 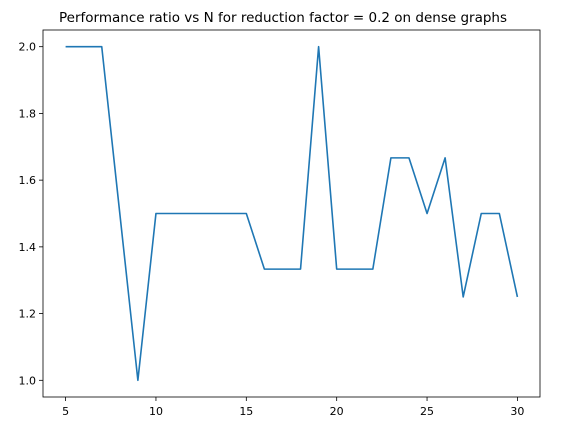 I want to click on x-tick-label: 10, so click(x=156, y=411).